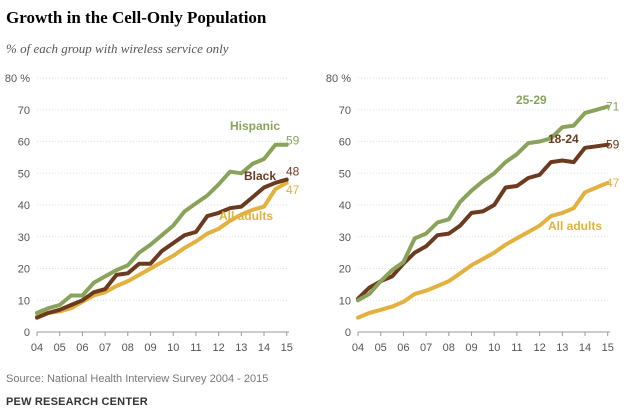 The width and height of the screenshot is (640, 420). What do you see at coordinates (260, 176) in the screenshot?
I see `series-label-black: Black` at bounding box center [260, 176].